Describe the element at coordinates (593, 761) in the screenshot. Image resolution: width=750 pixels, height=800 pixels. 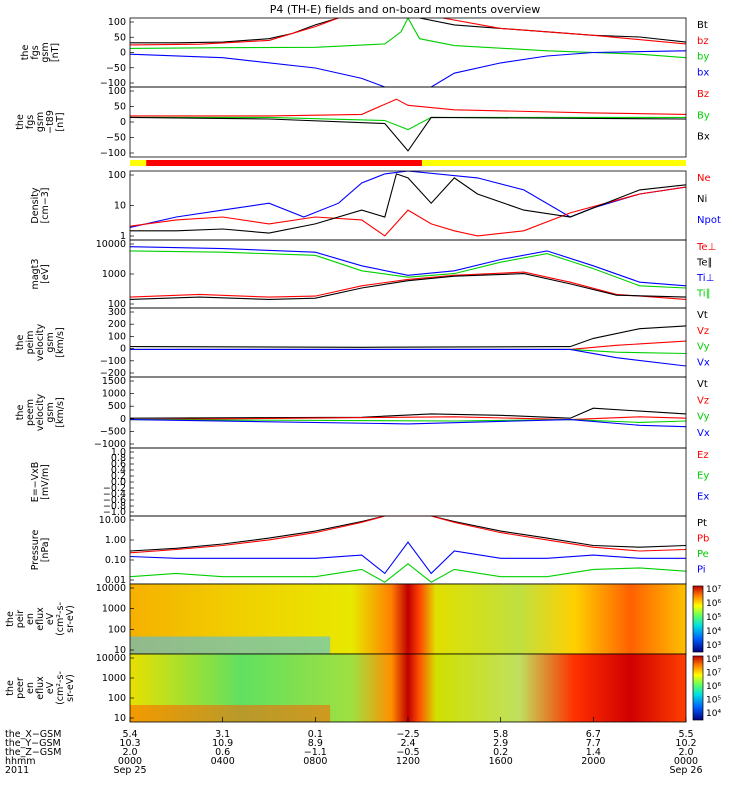
I see `x-tick-value: 2000` at that location.